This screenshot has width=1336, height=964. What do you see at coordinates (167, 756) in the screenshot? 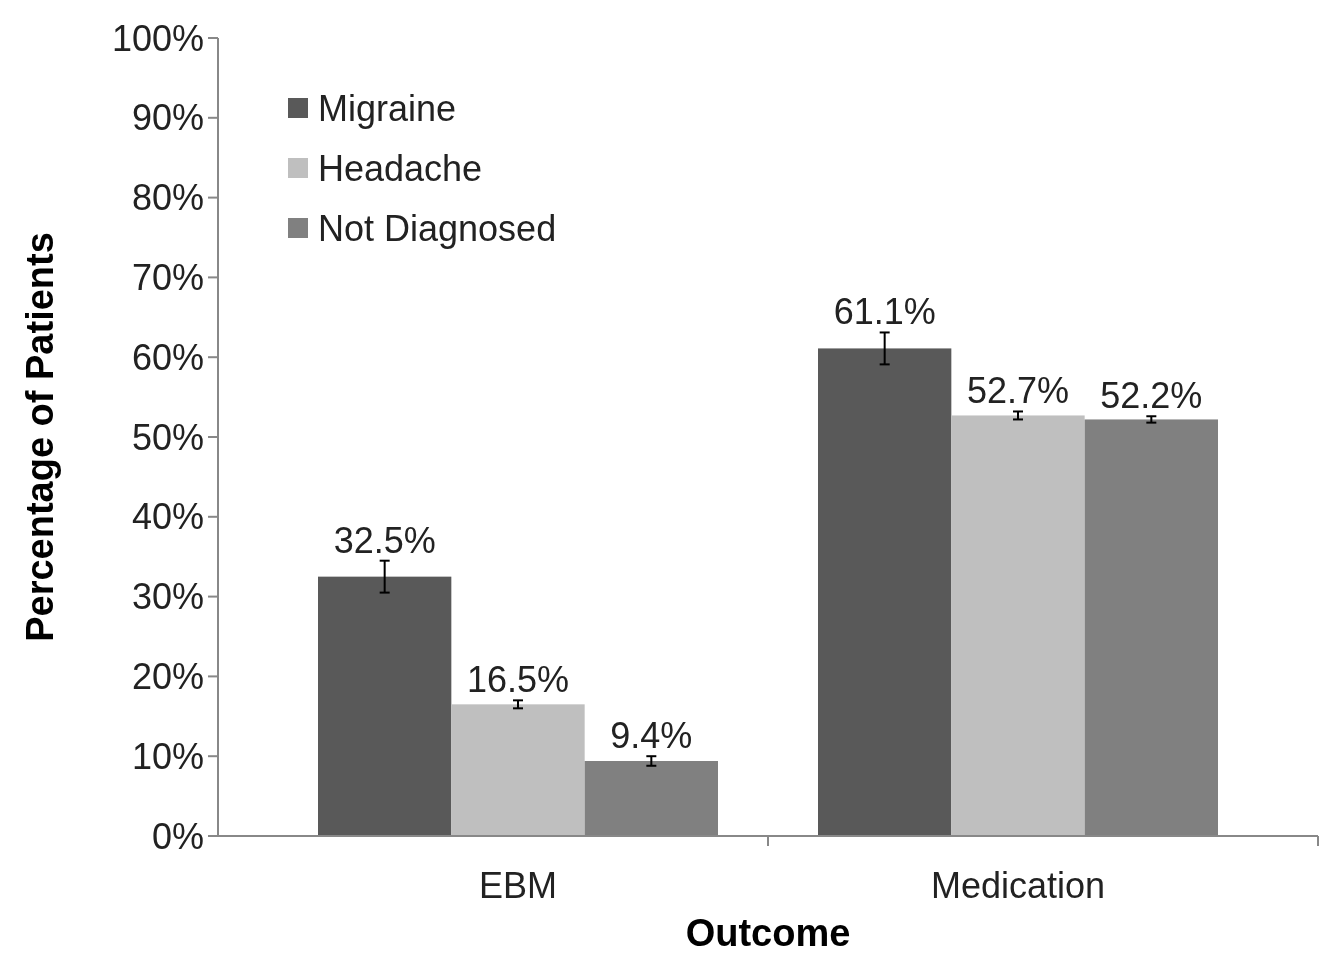
I see `y-tick-label: 10%` at bounding box center [167, 756].